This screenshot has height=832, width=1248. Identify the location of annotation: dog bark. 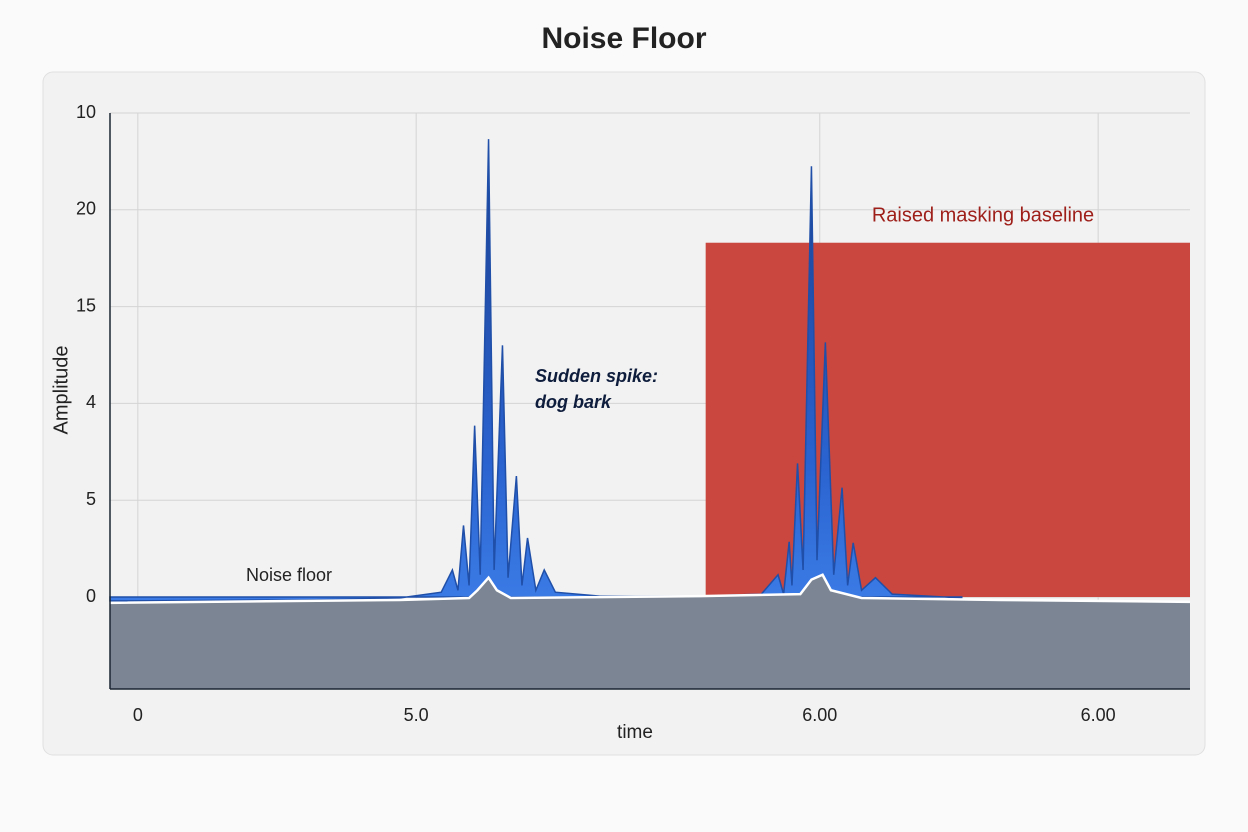
(573, 402).